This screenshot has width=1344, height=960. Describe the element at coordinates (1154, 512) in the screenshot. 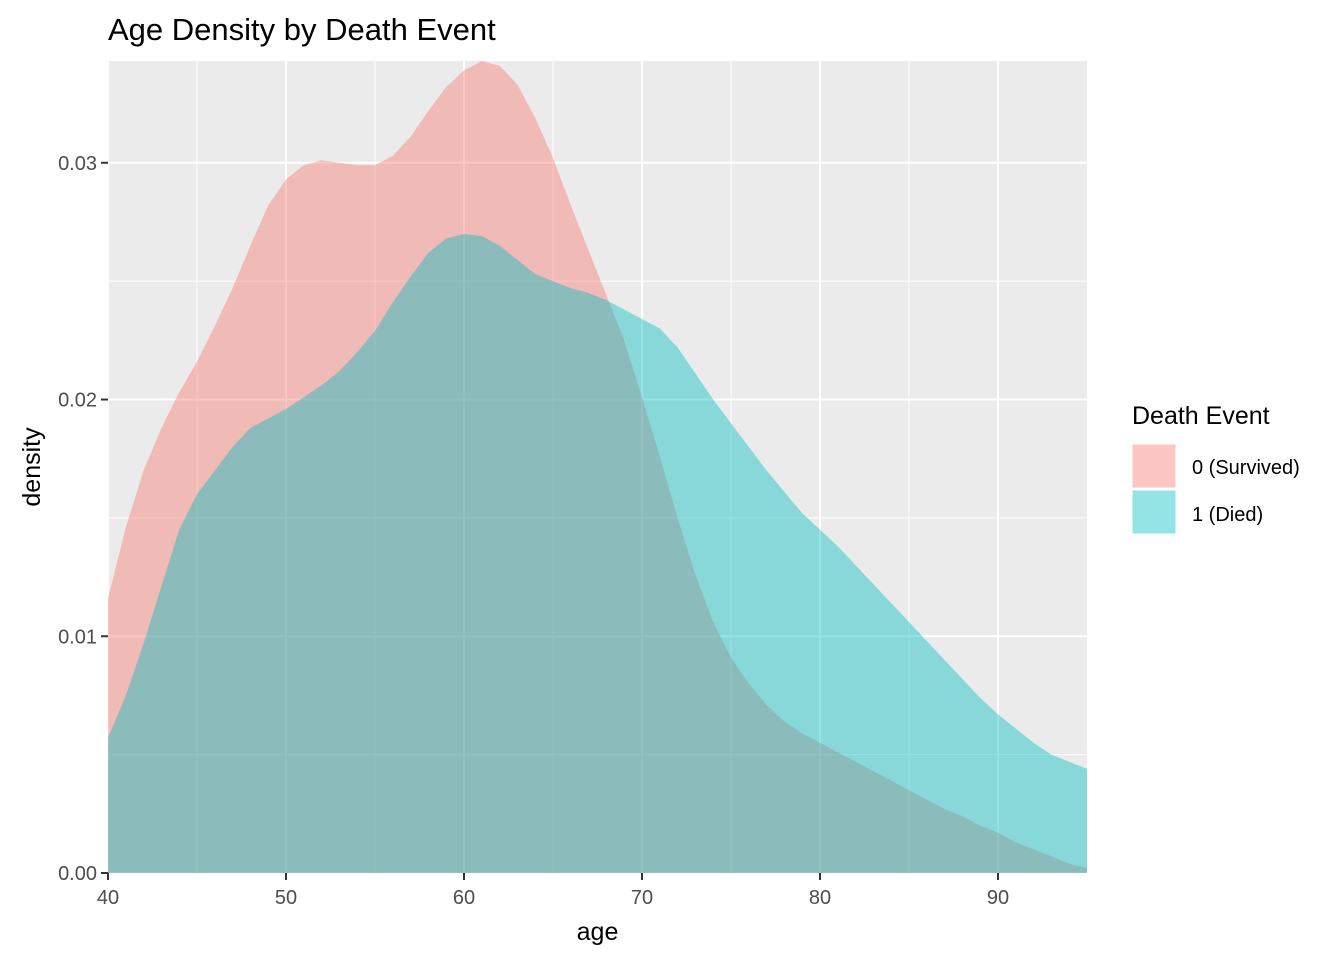

I see `legend-key-died` at that location.